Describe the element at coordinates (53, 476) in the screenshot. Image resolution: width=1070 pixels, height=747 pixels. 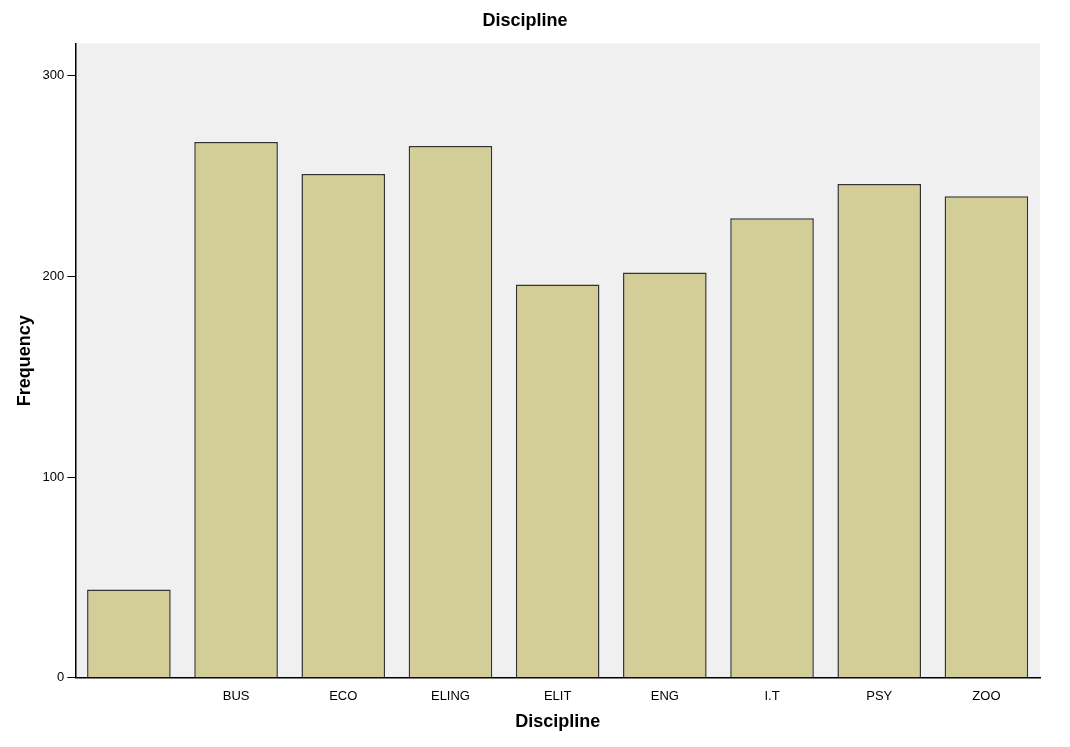
I see `y-tick-label: 100` at that location.